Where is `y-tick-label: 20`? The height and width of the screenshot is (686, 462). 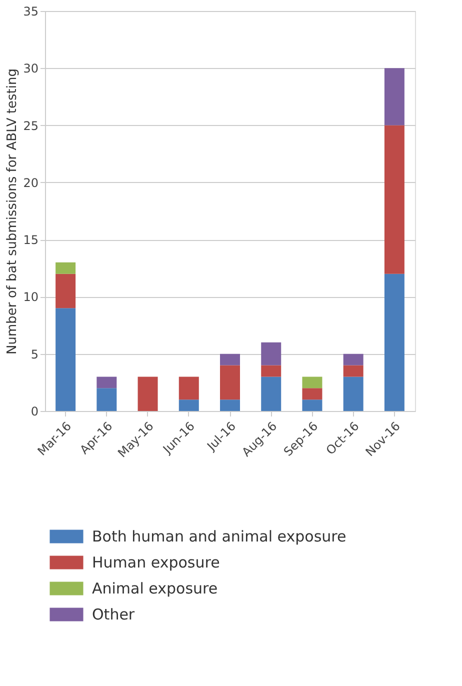 y-tick-label: 20 is located at coordinates (30, 183).